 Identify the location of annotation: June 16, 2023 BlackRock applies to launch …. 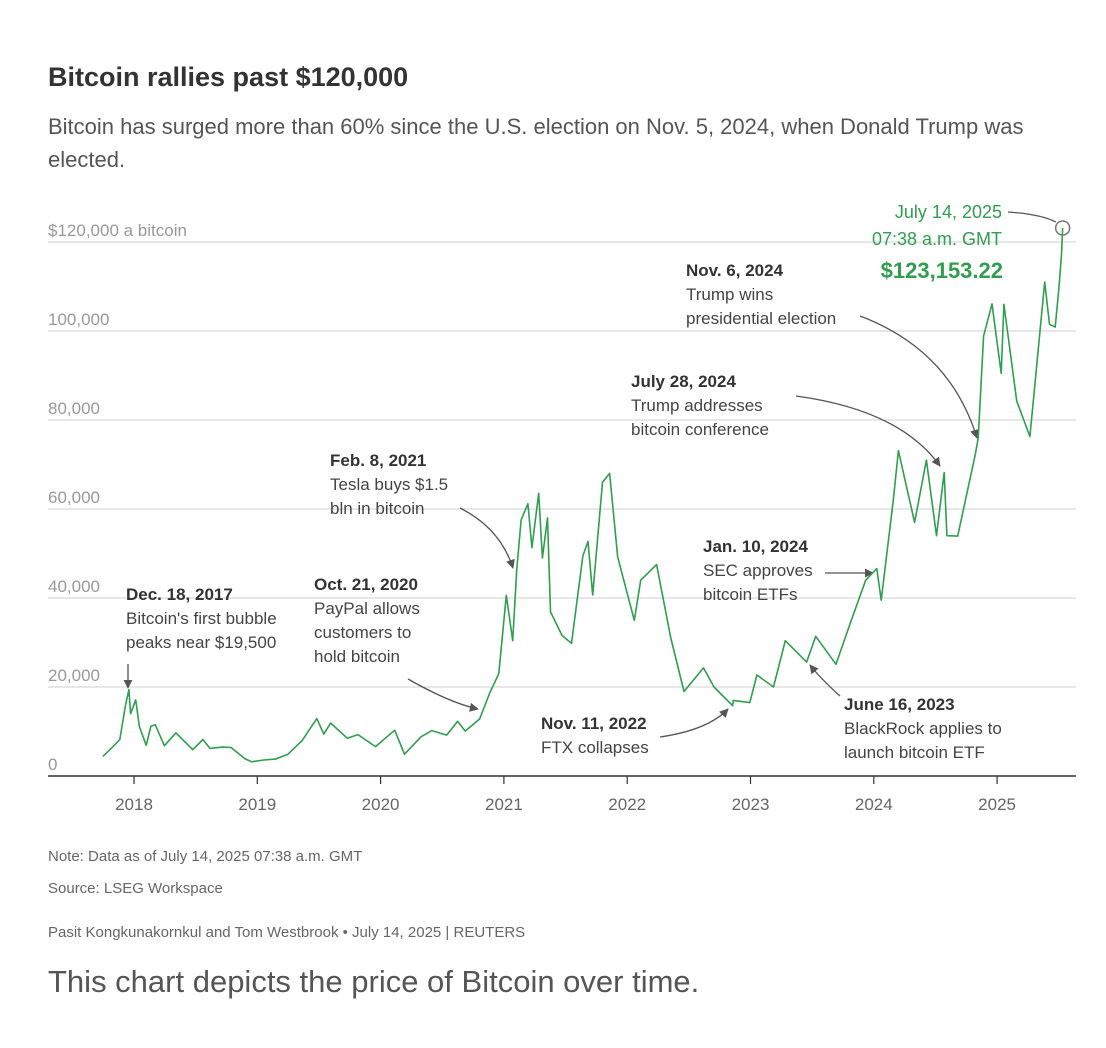
(923, 728).